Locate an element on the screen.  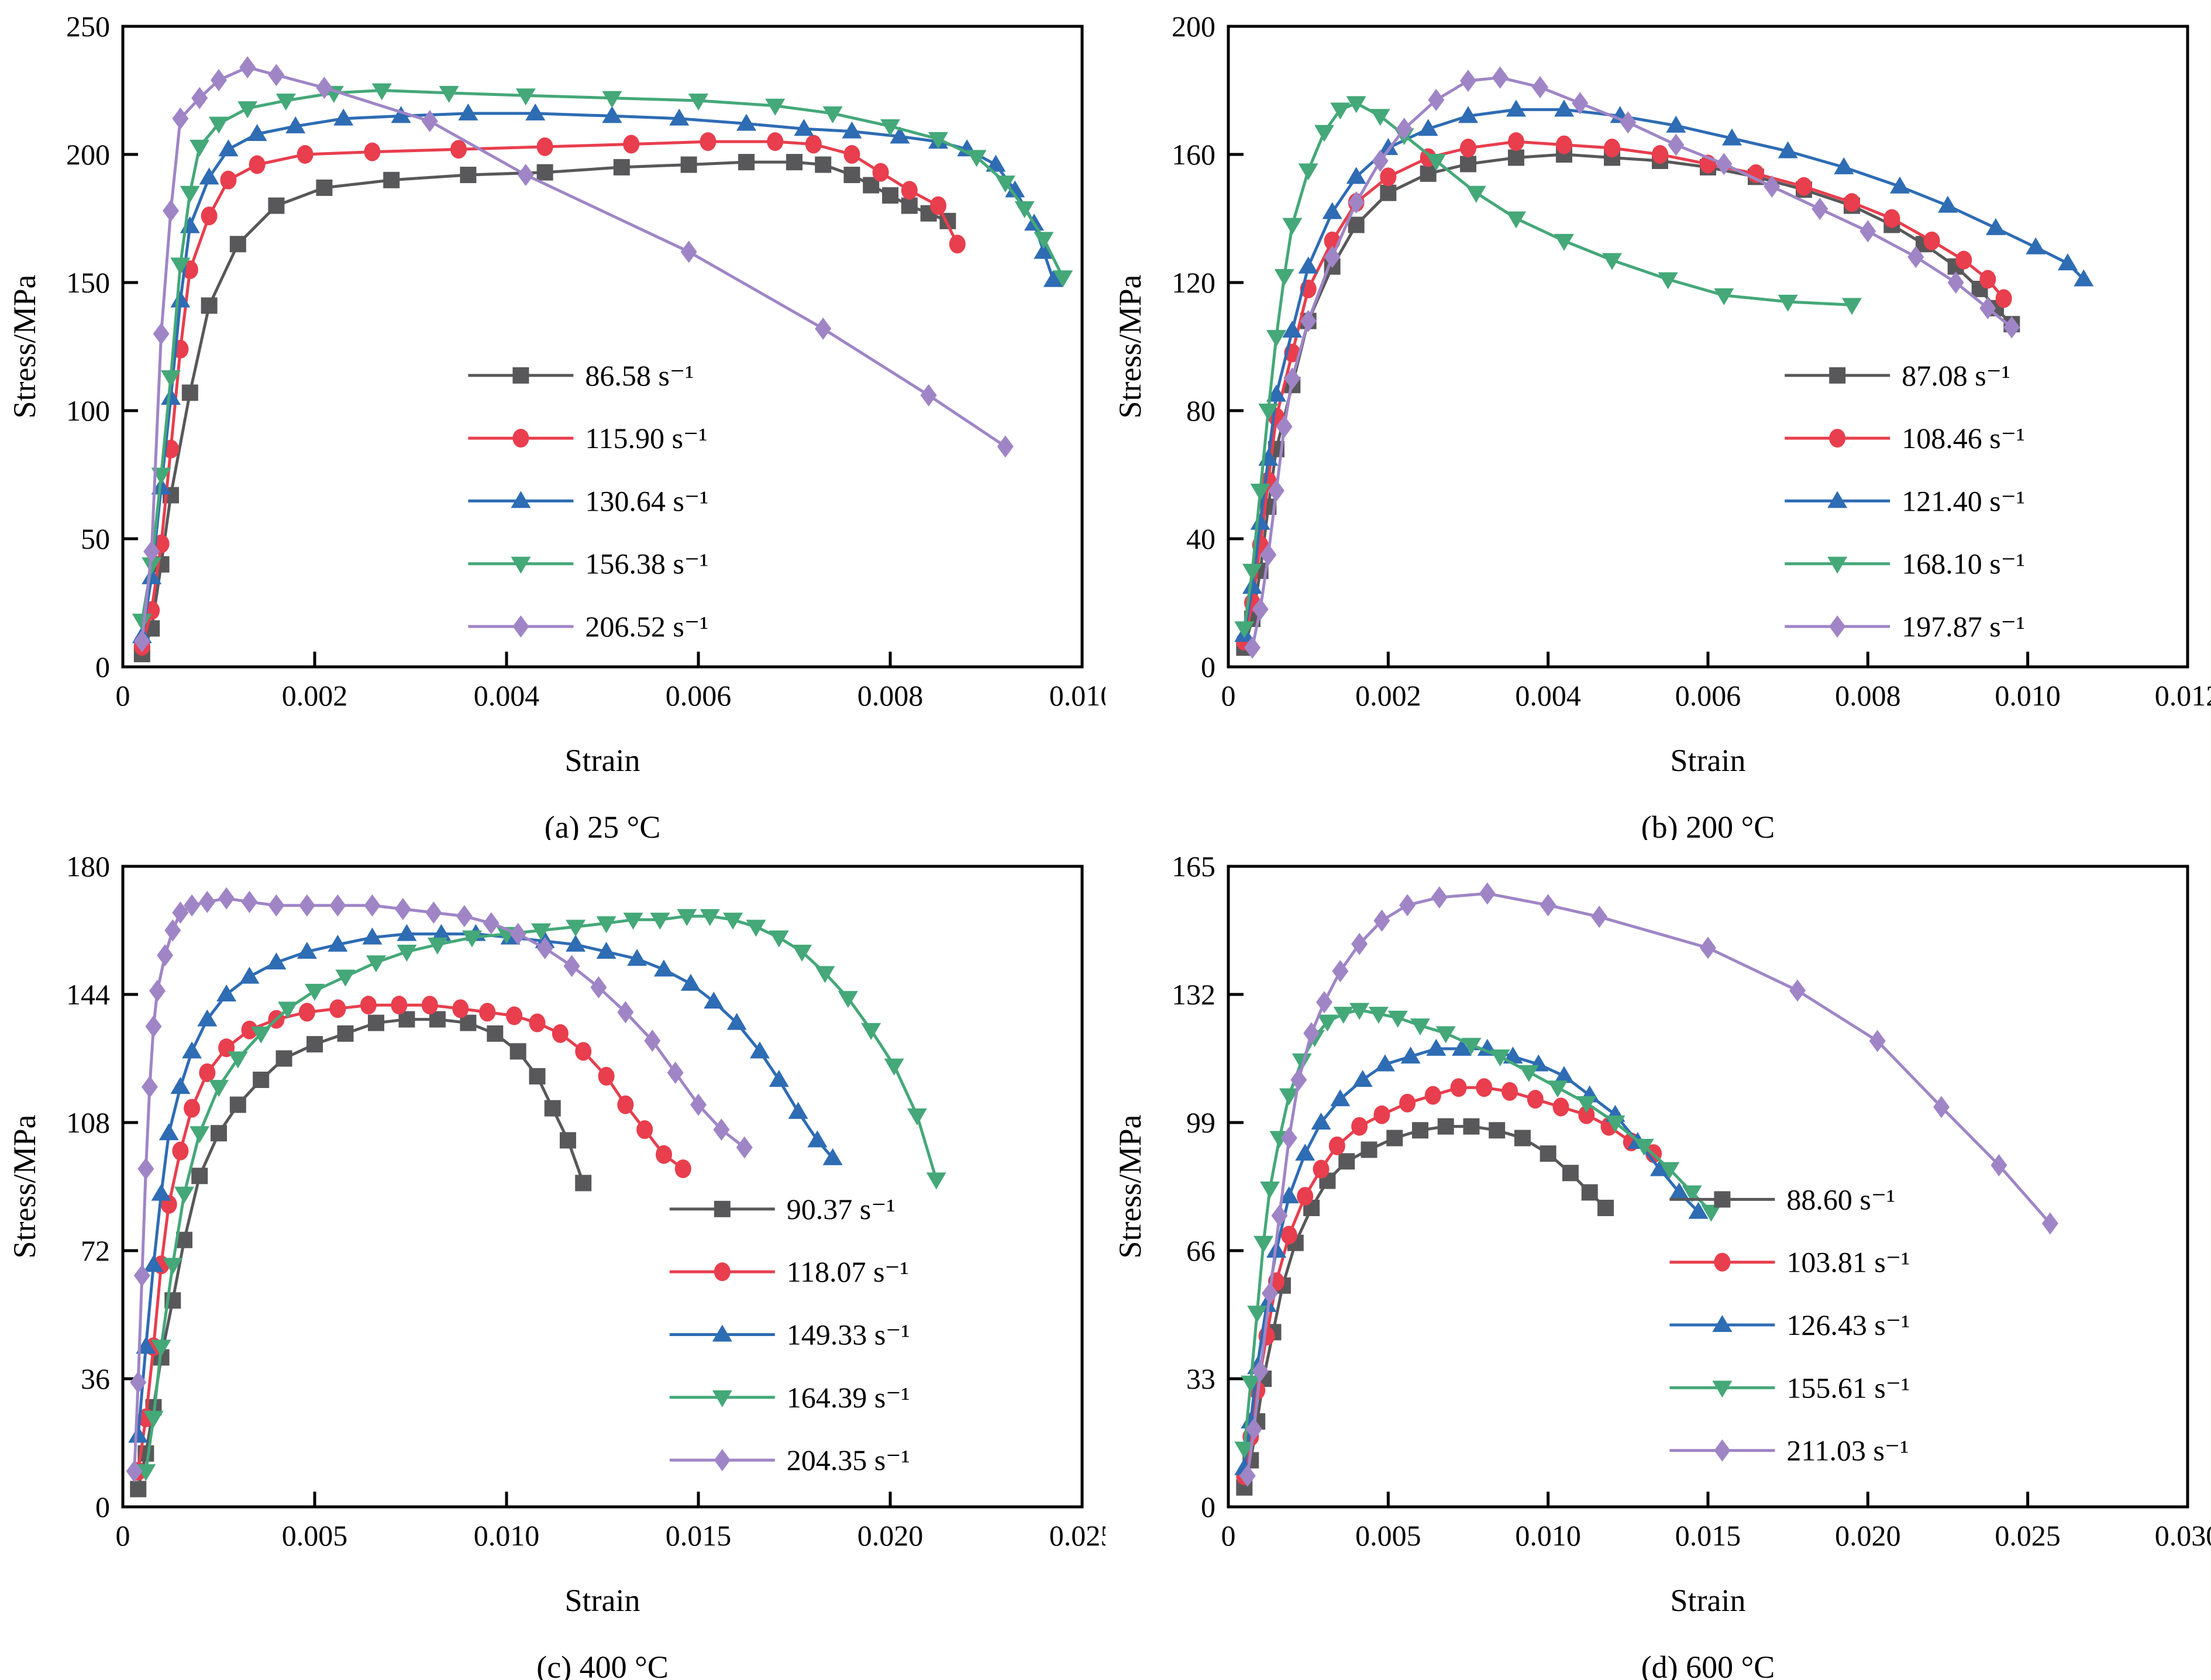
series-markers is located at coordinates (1632, 363).